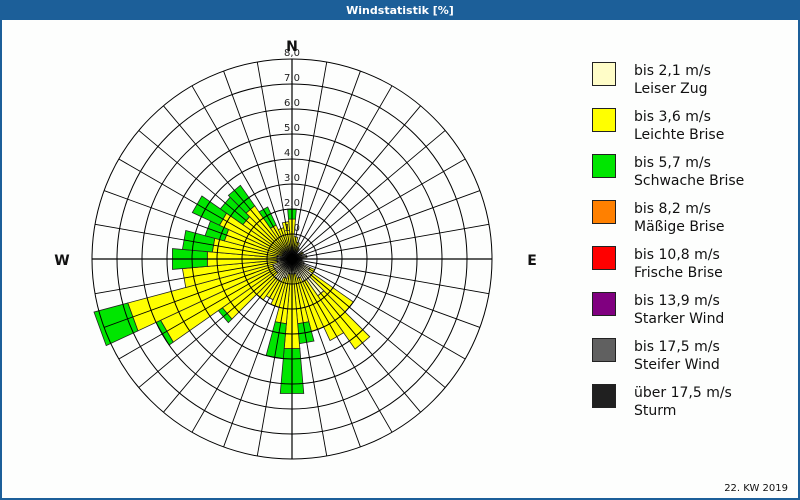 Image resolution: width=800 pixels, height=500 pixels. What do you see at coordinates (679, 218) in the screenshot?
I see `legend-label: bis 8,2 m/s Mäßige Brise` at bounding box center [679, 218].